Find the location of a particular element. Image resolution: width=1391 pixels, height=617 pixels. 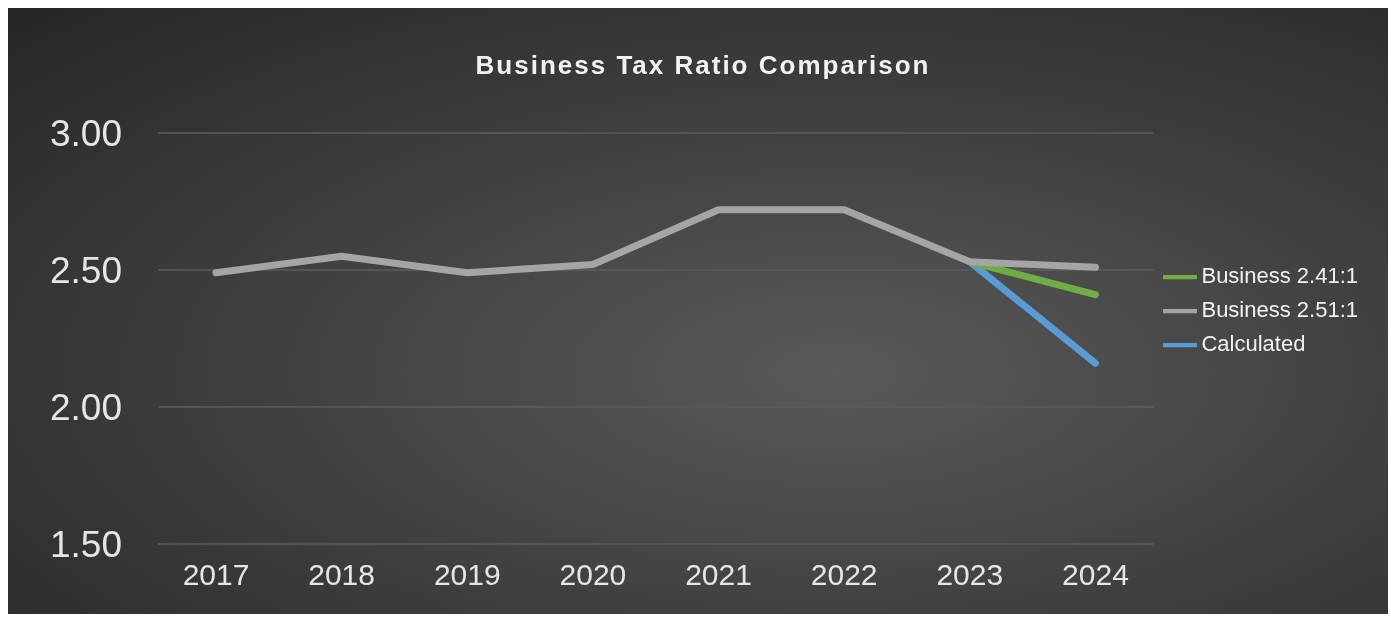

y-tick-label: 1.50 is located at coordinates (85, 545).